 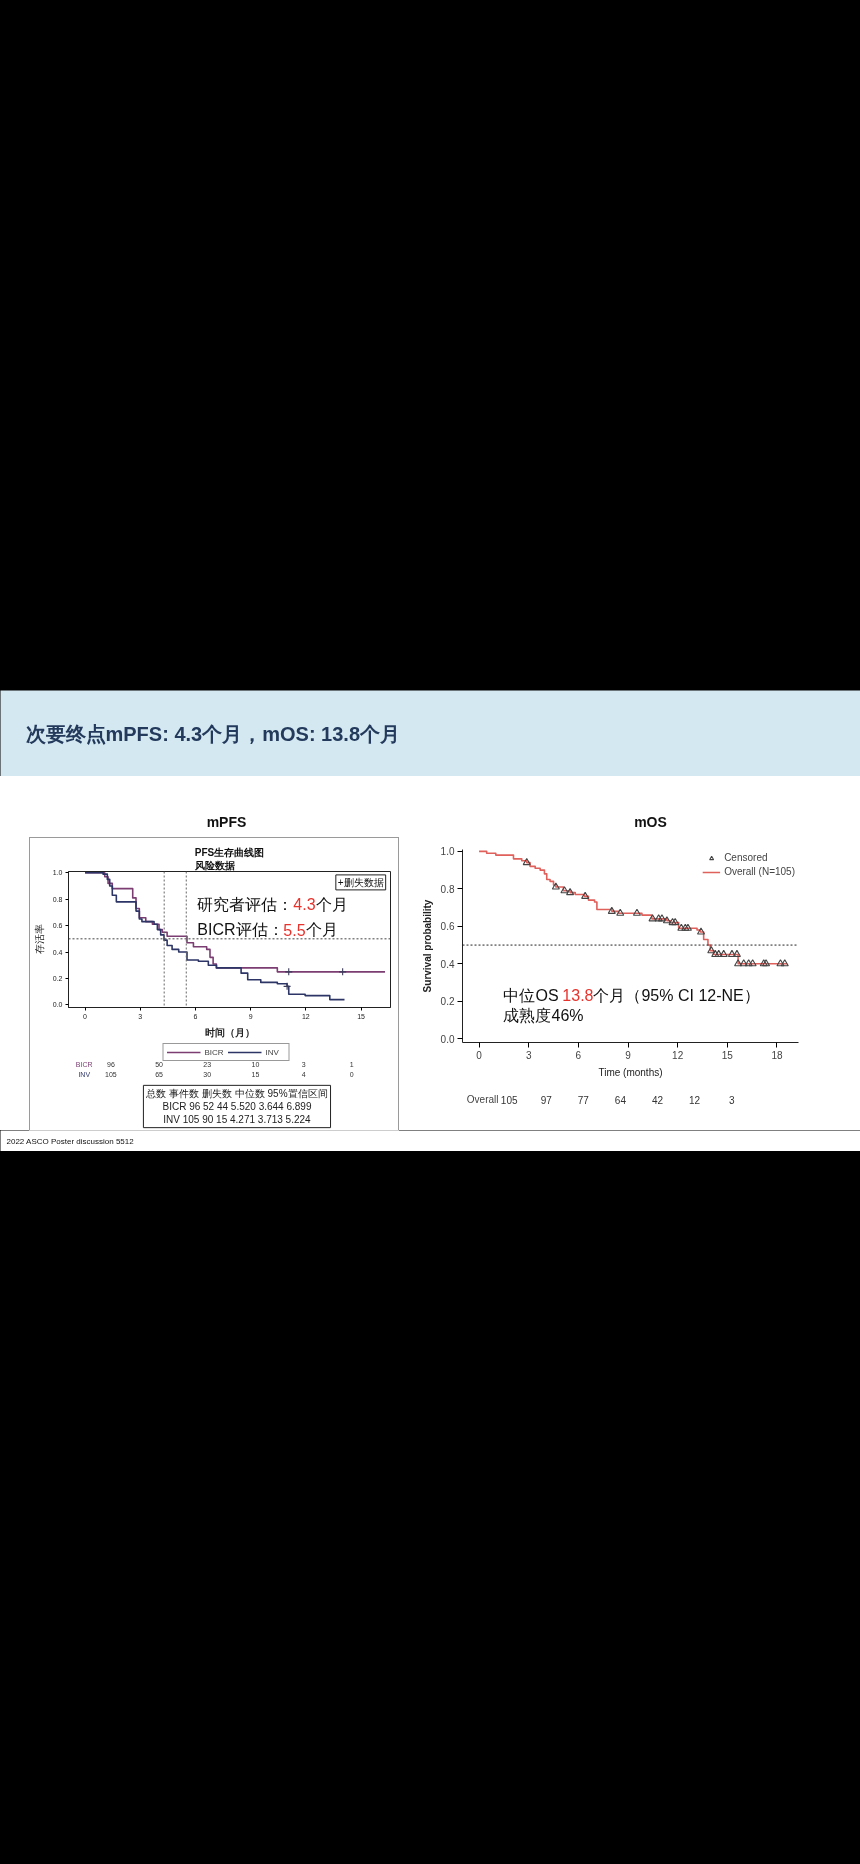 What do you see at coordinates (631, 995) in the screenshot?
I see `annotation: 中位OS 13.8个月（95% CI 12-NE）` at bounding box center [631, 995].